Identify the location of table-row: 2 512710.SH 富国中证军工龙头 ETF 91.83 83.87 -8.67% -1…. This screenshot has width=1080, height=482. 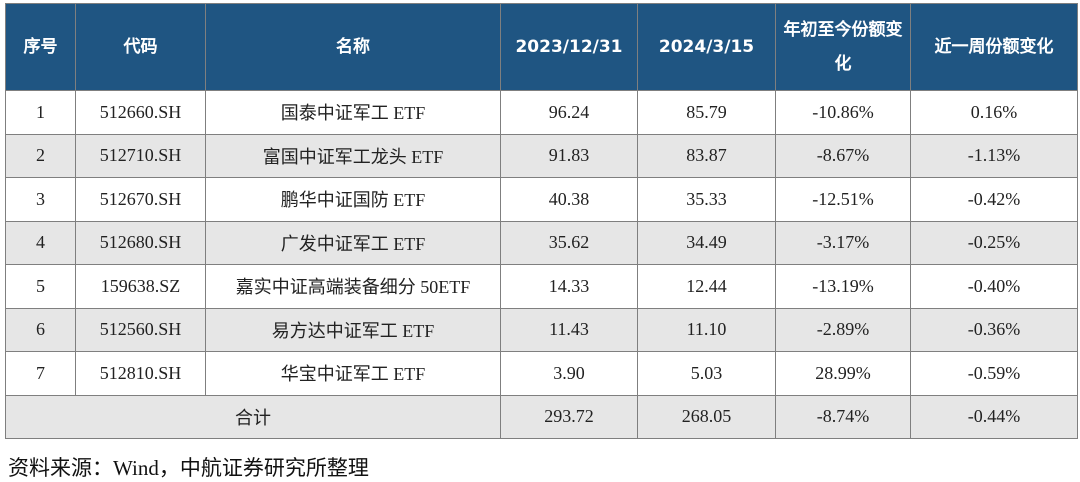
(541, 155).